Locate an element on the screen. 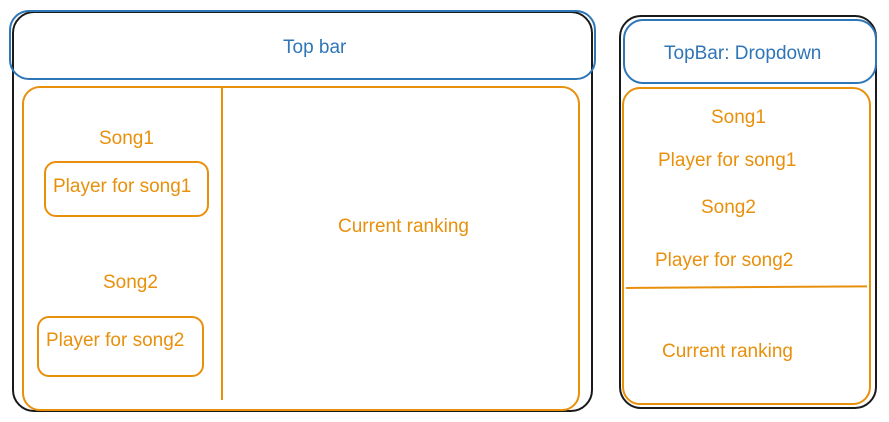  desktop-player-song2-box is located at coordinates (120, 346).